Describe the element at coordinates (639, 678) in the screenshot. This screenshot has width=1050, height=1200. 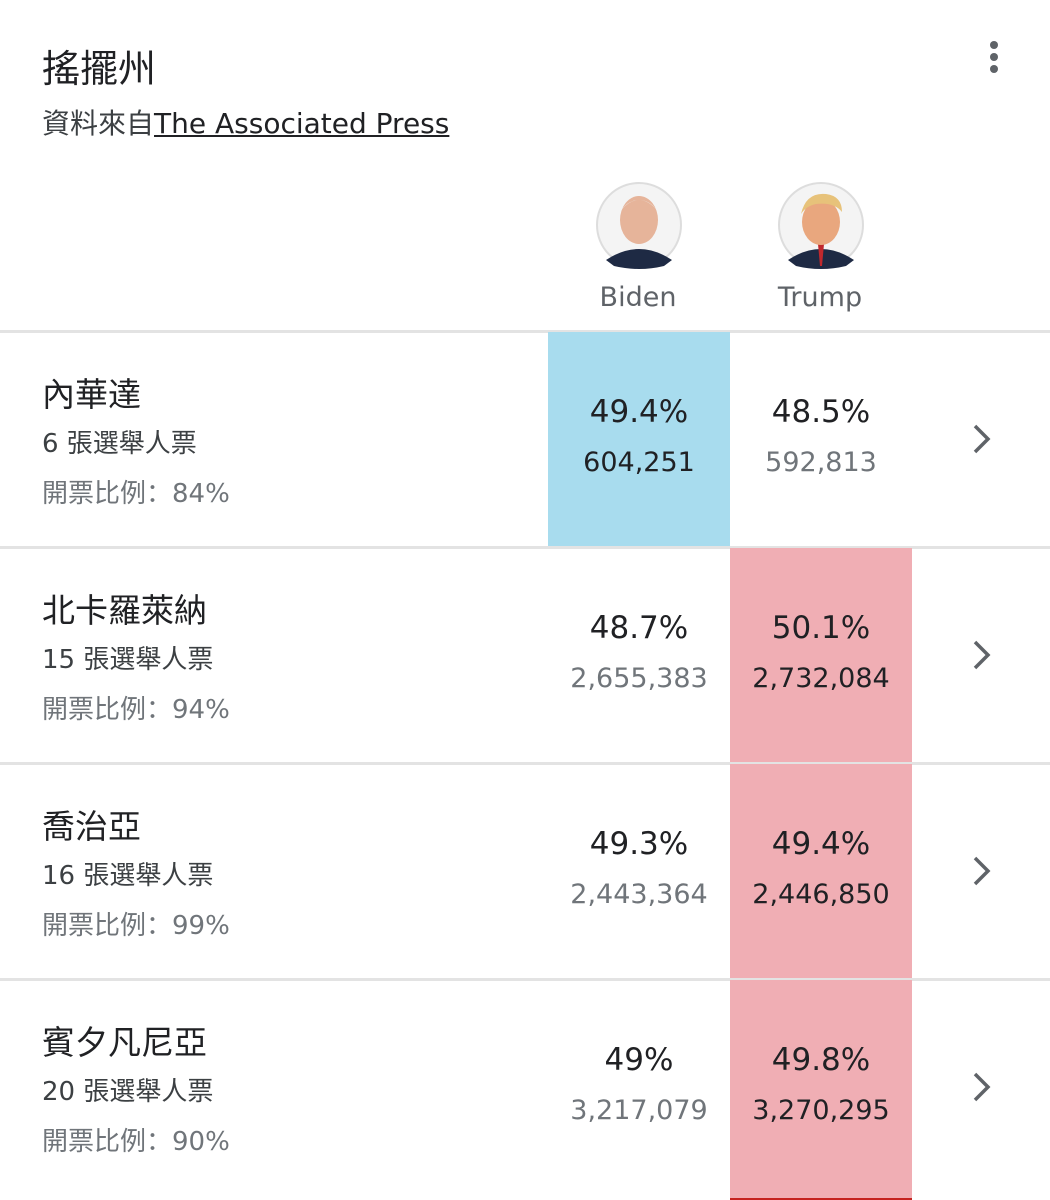
I see `vote-count: 2,655,383` at that location.